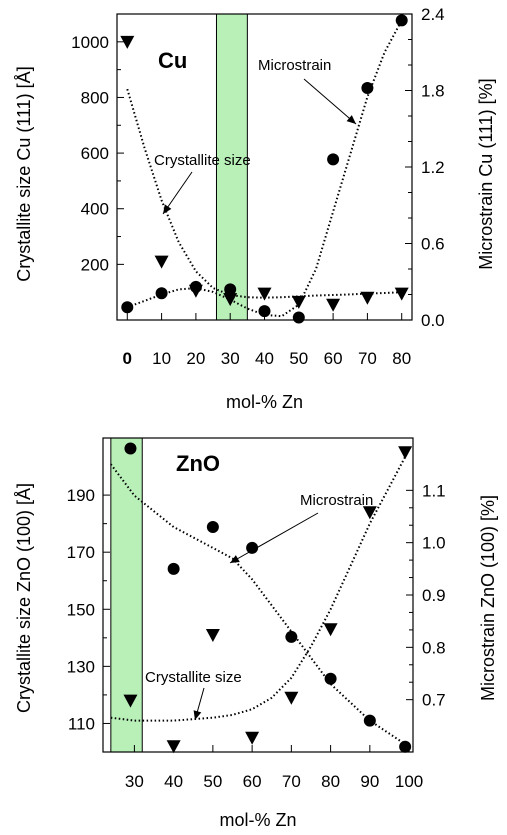 Image resolution: width=507 pixels, height=835 pixels. I want to click on y2-tick-label: 0.9, so click(434, 595).